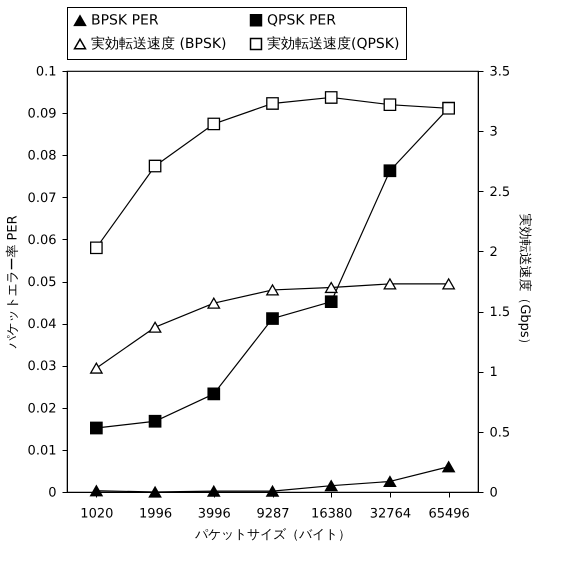 The height and width of the screenshot is (578, 567). What do you see at coordinates (42, 408) in the screenshot?
I see `y-tick-label: 0.02` at bounding box center [42, 408].